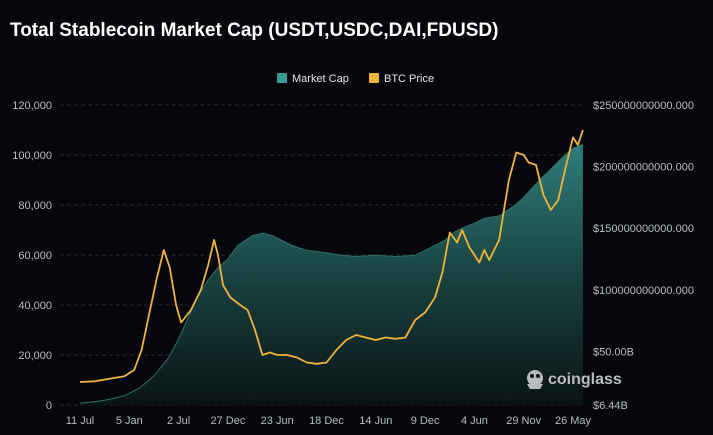  I want to click on right-axis-tick-label: $100000000000.000, so click(643, 291).